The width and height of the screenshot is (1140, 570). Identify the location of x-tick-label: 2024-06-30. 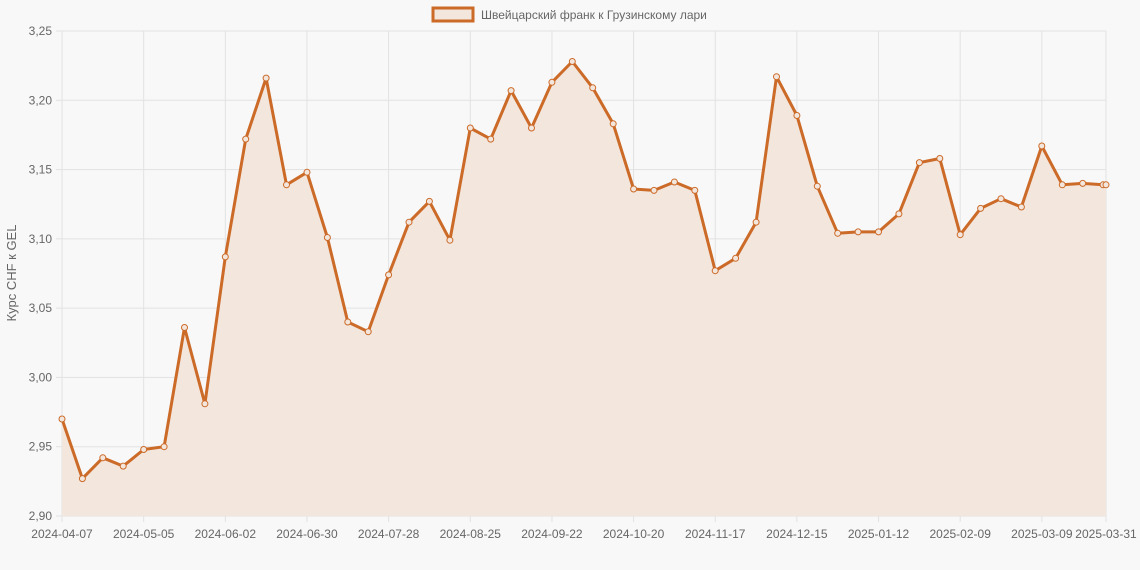
(307, 534).